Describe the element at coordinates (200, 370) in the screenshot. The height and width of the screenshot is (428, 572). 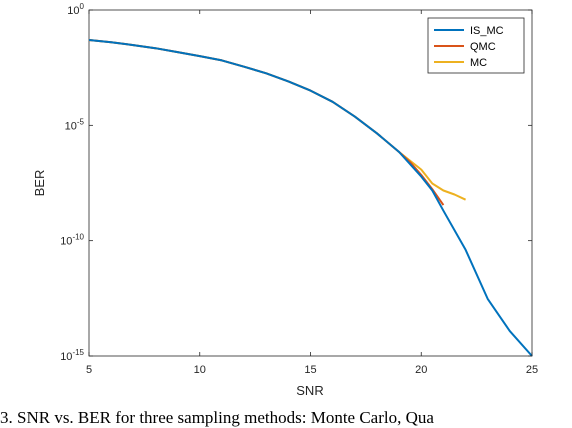
I see `x-tick-label: 10` at that location.